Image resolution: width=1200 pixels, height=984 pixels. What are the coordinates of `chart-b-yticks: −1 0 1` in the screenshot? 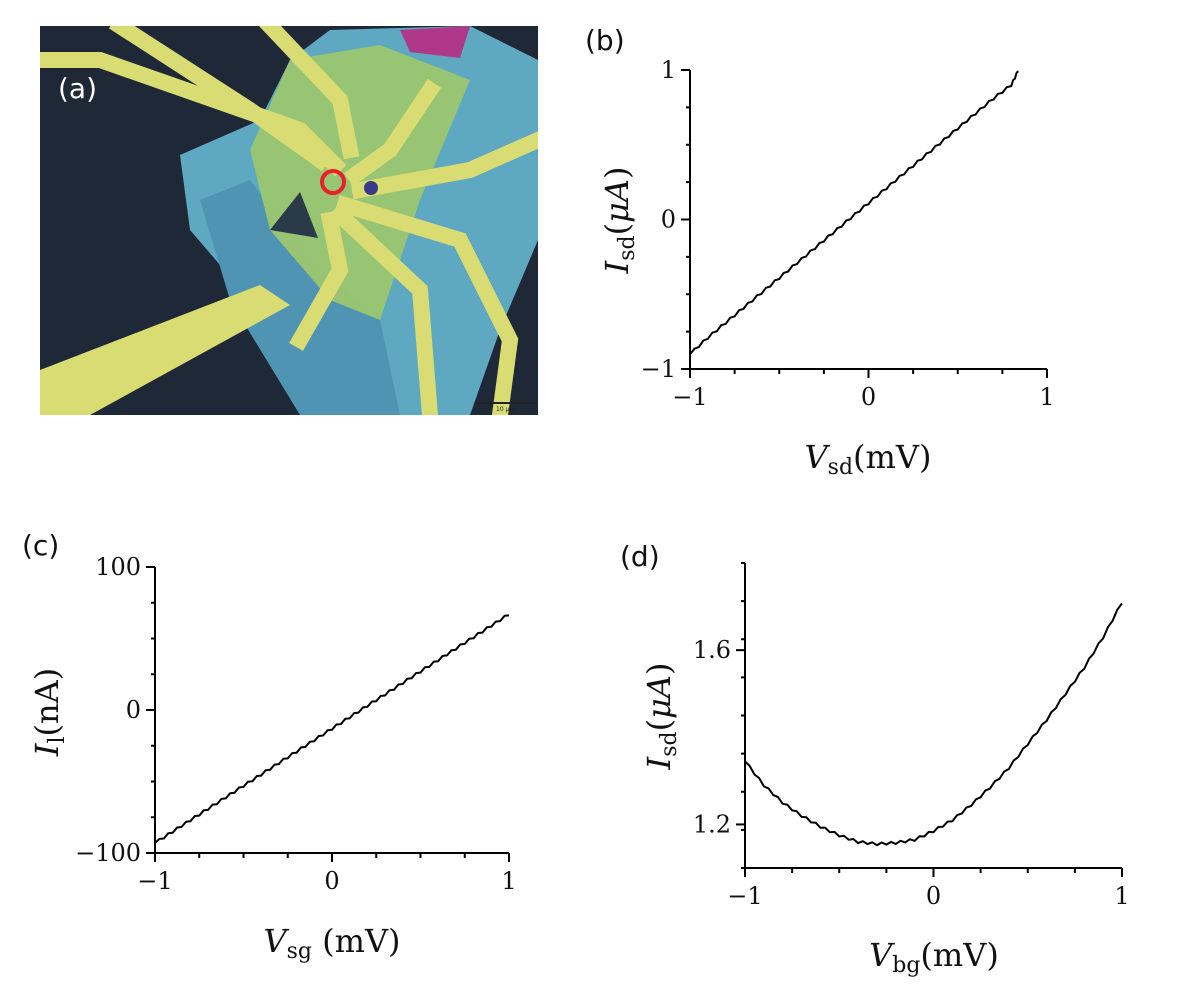 It's located at (665, 219).